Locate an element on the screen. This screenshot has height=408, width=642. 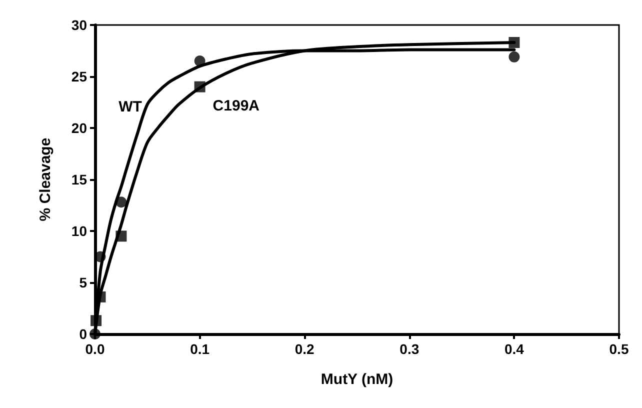
series-label: WT is located at coordinates (130, 107).